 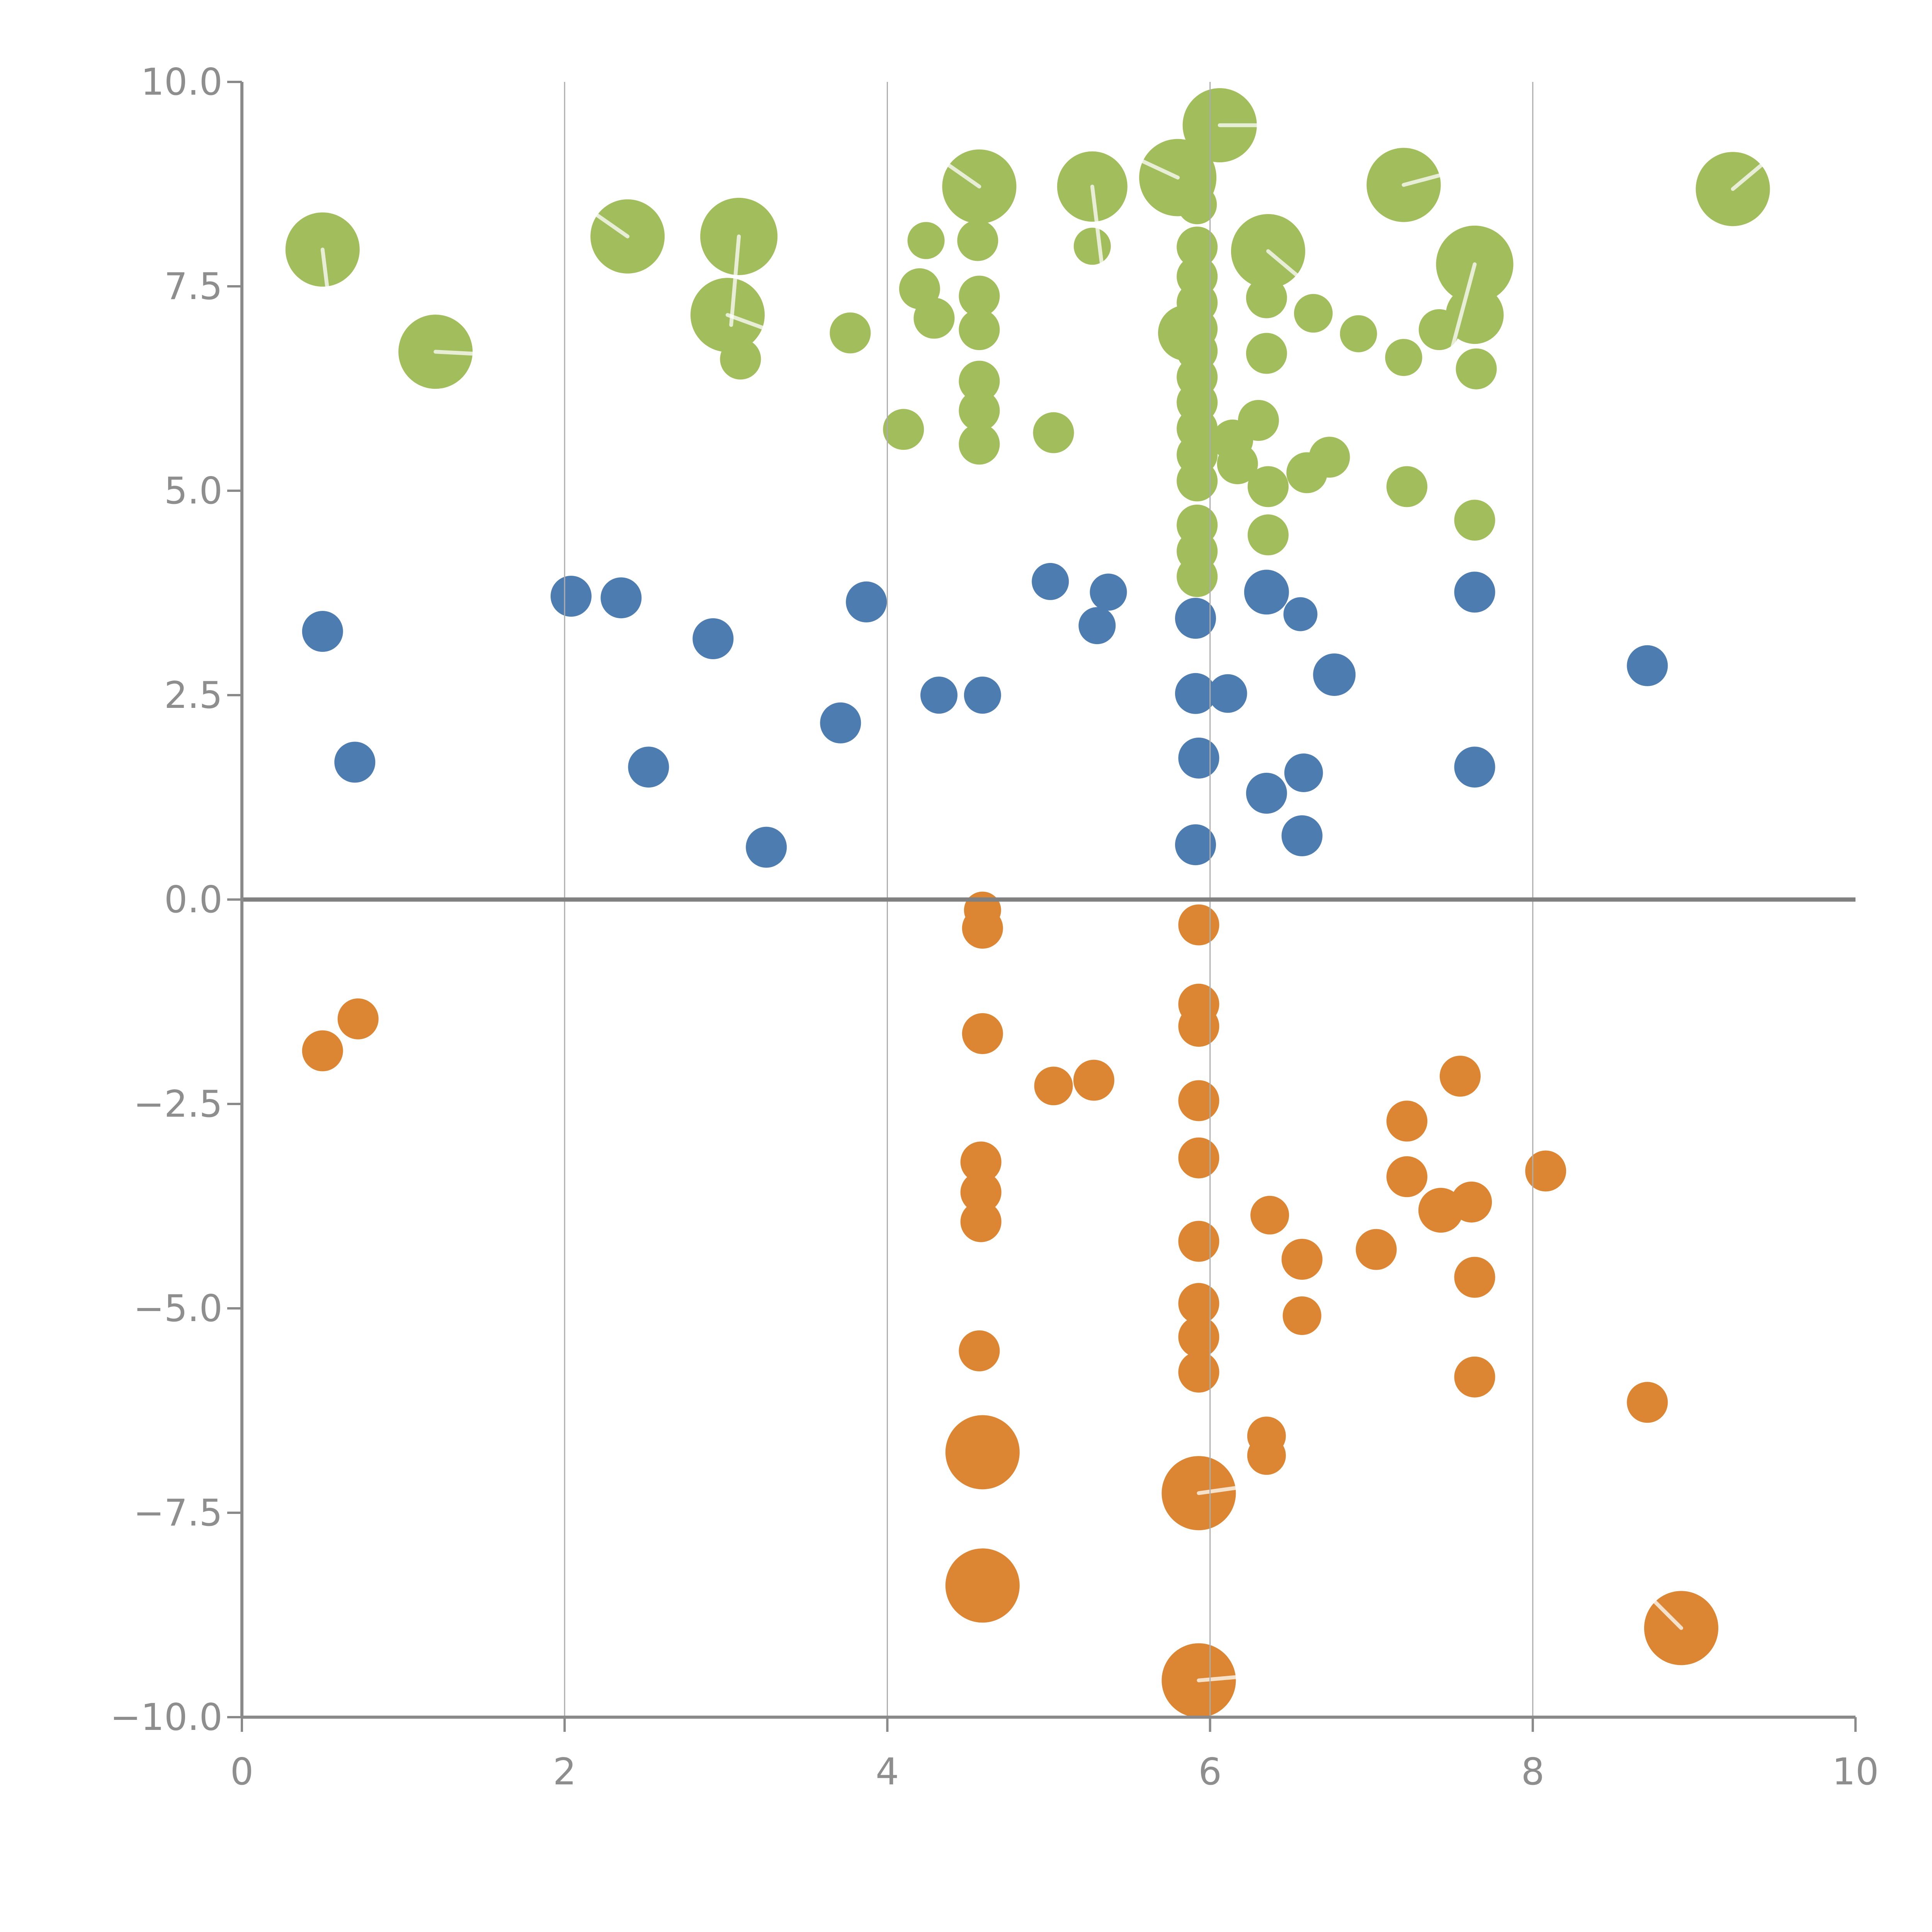 I want to click on x-tick-label: 10, so click(x=1856, y=1772).